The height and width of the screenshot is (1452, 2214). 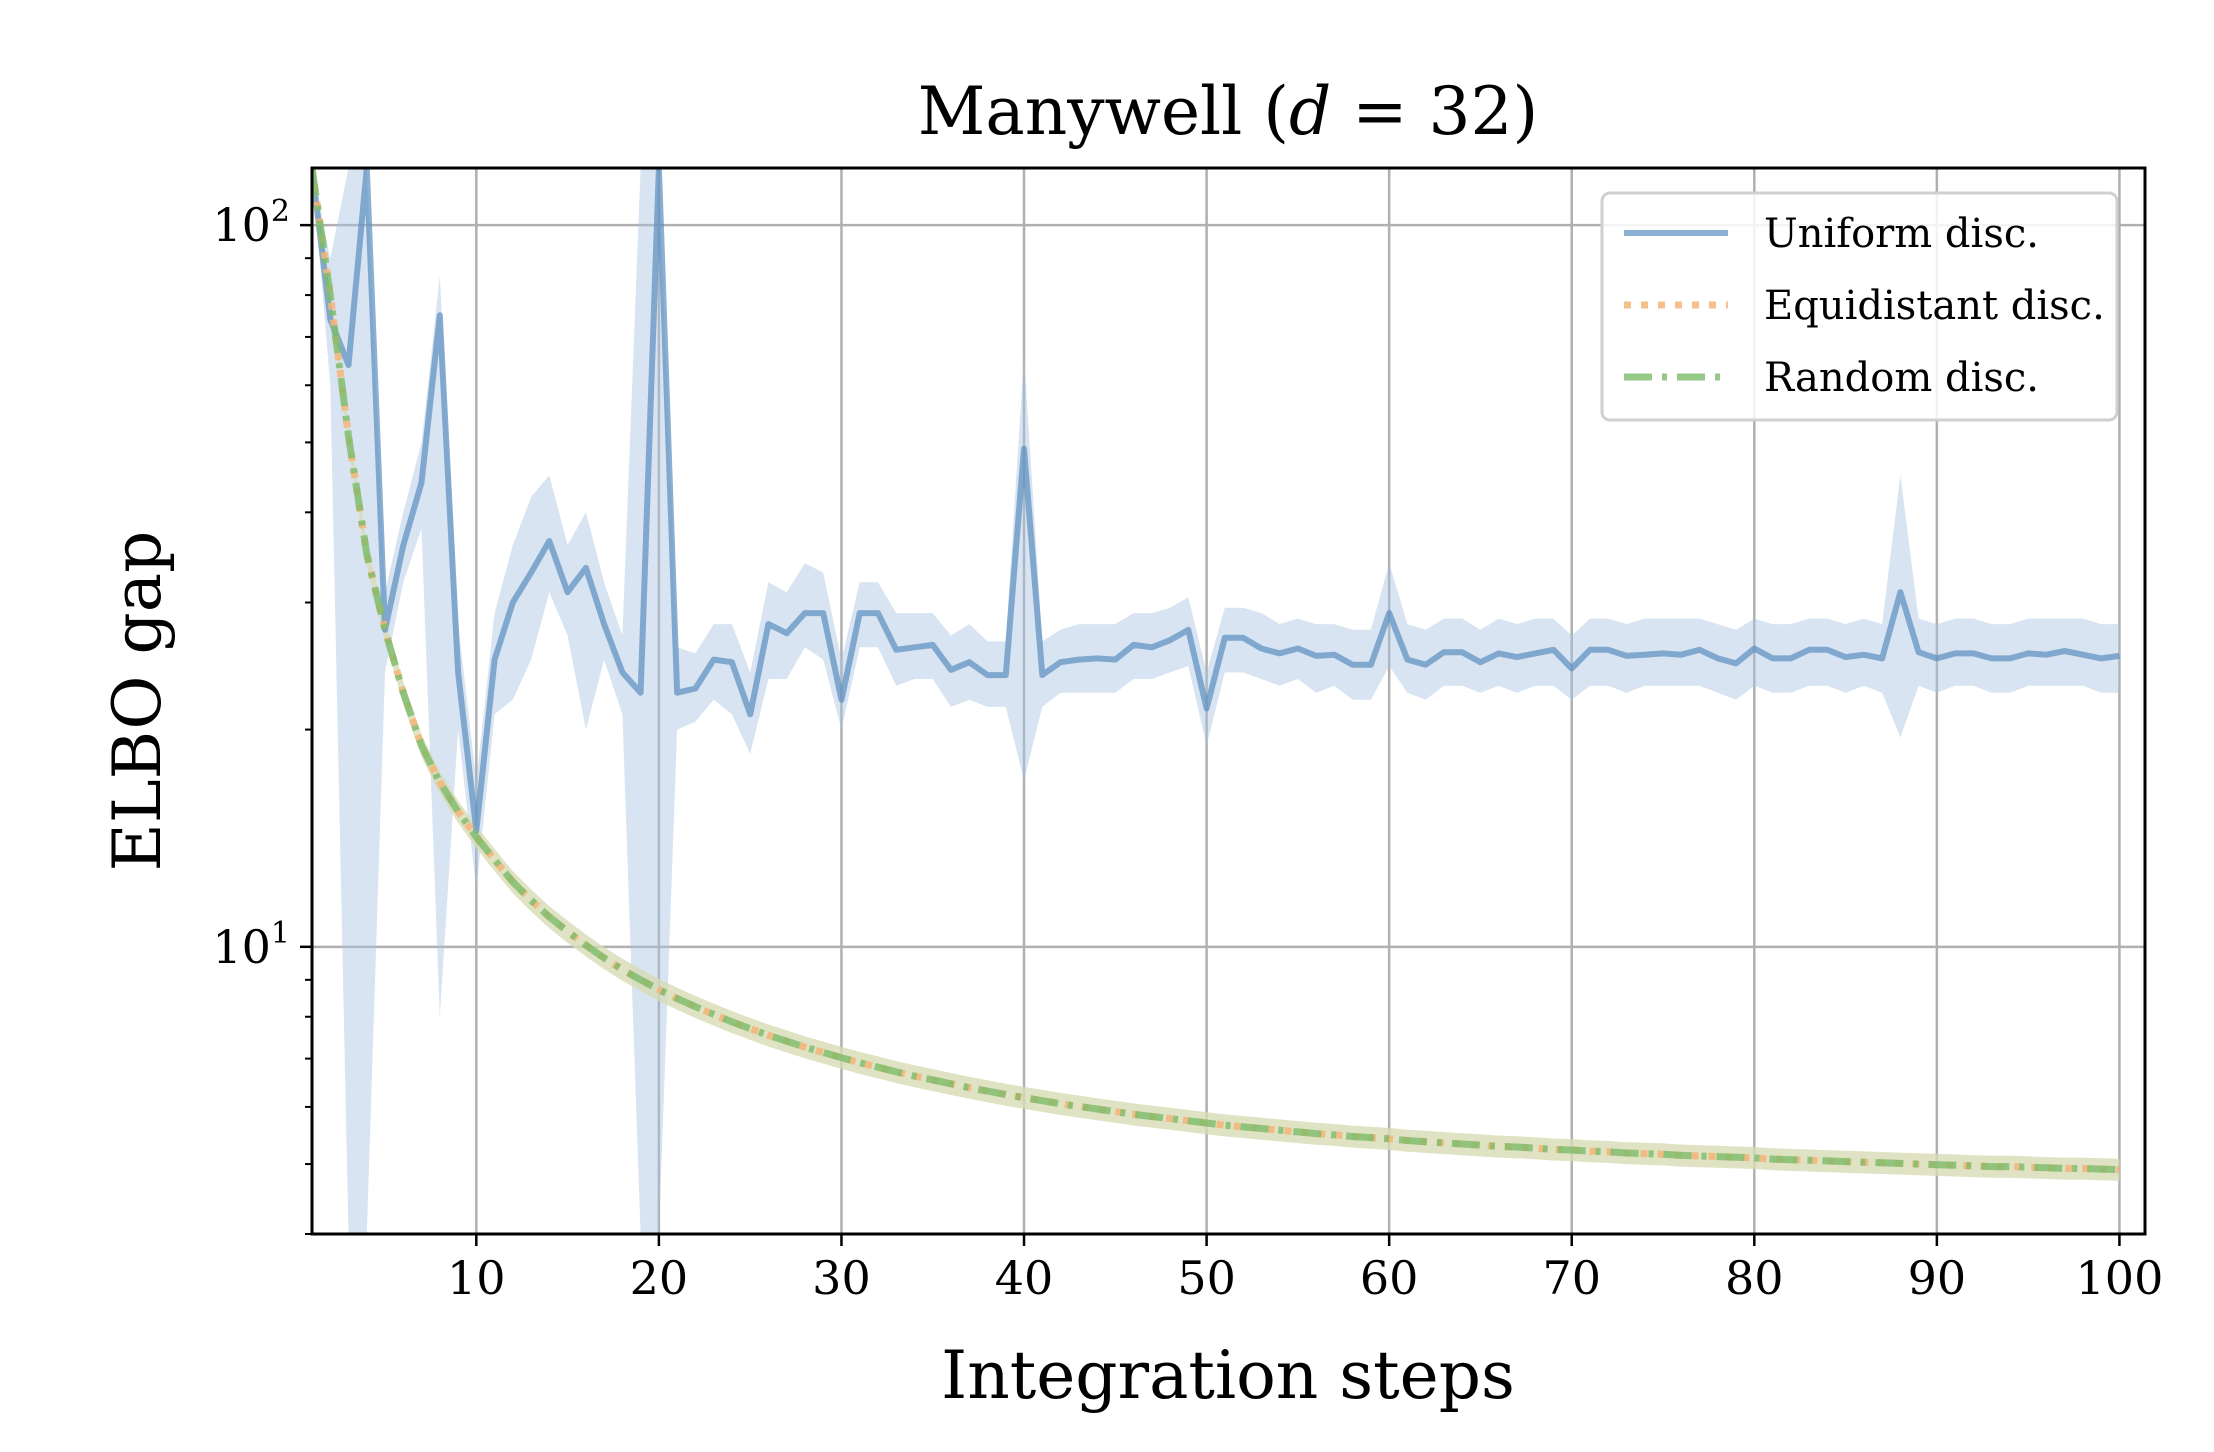 What do you see at coordinates (1901, 378) in the screenshot?
I see `legend-label-random: Random disc.` at bounding box center [1901, 378].